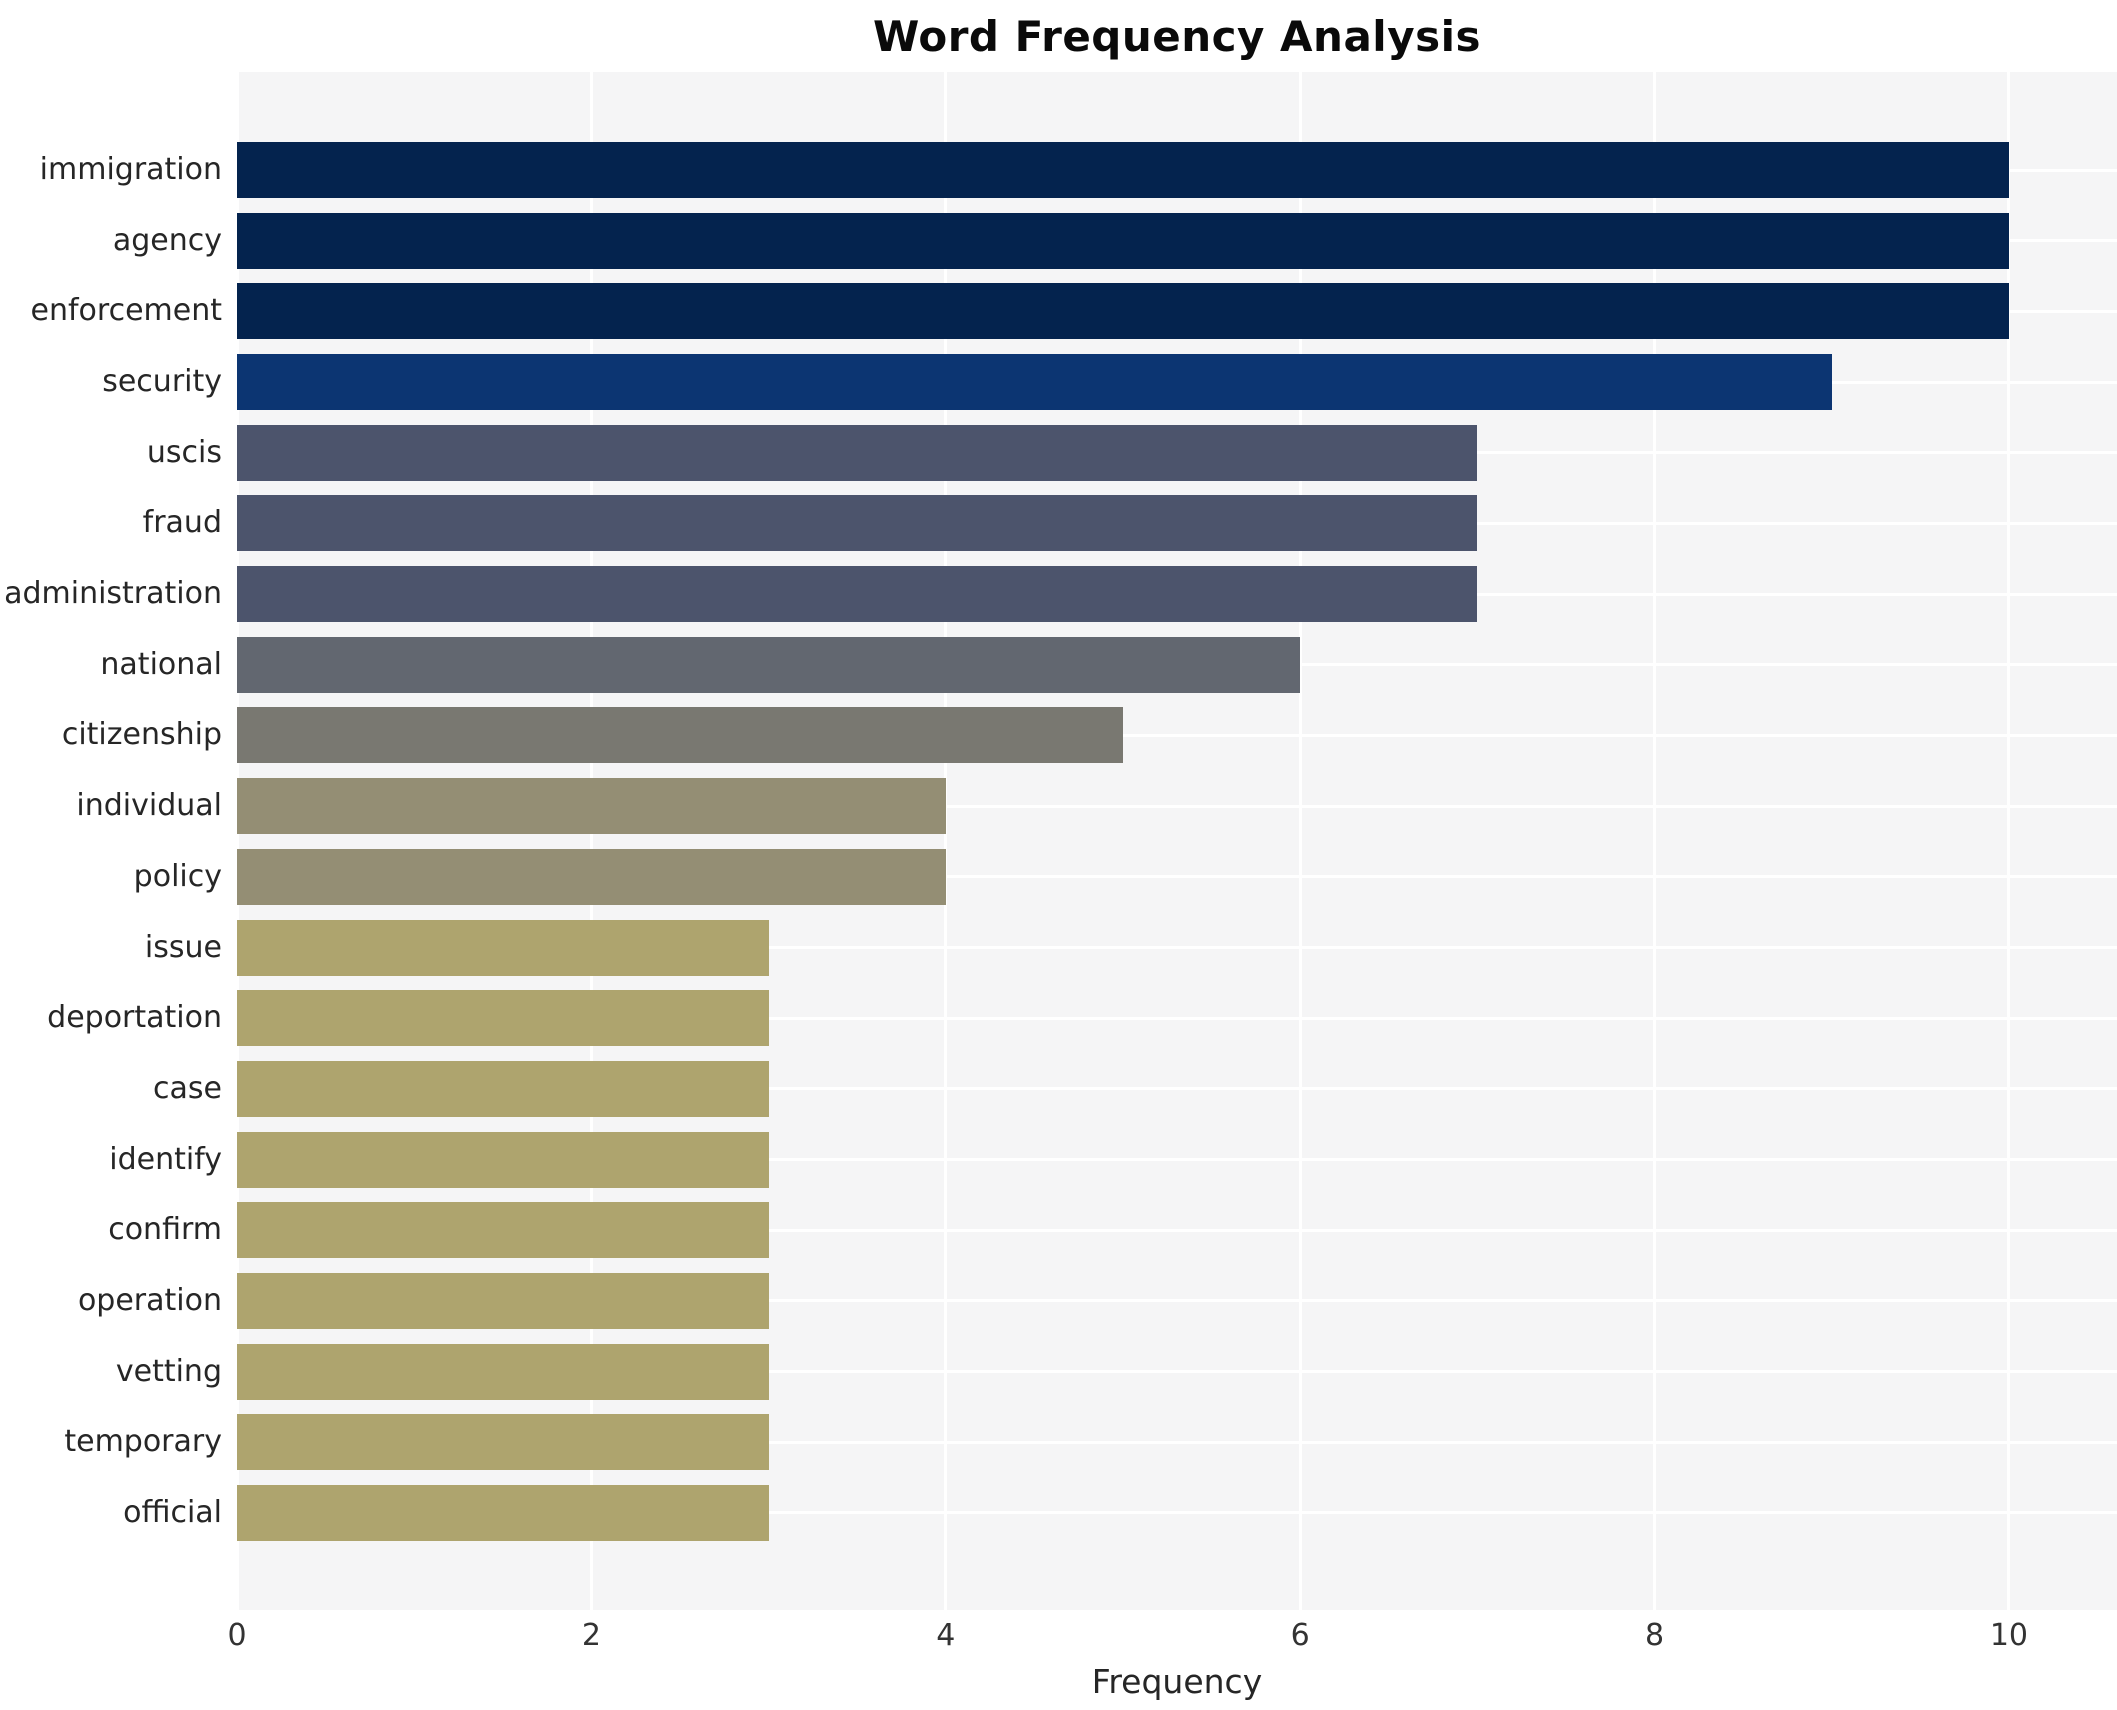  Describe the element at coordinates (177, 876) in the screenshot. I see `y-axis-label: policy` at that location.